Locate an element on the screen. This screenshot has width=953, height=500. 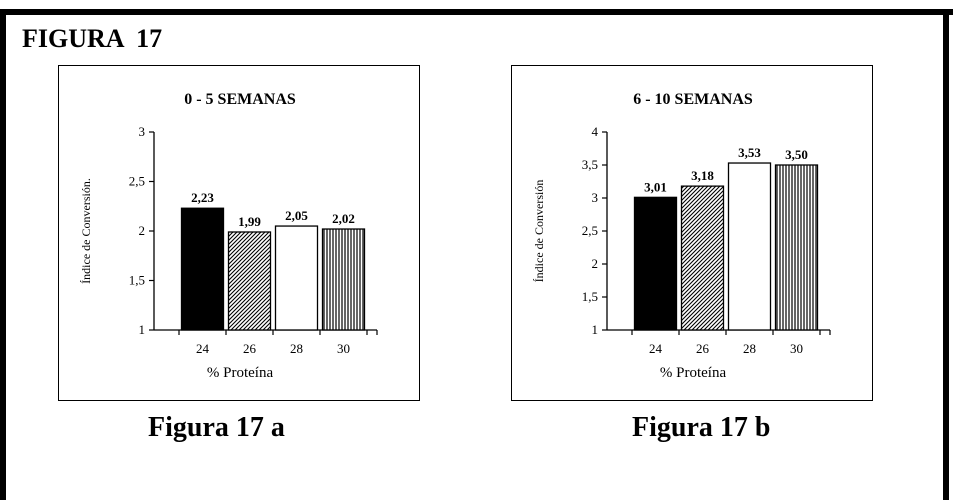
data-label: 3,50 is located at coordinates (796, 154).